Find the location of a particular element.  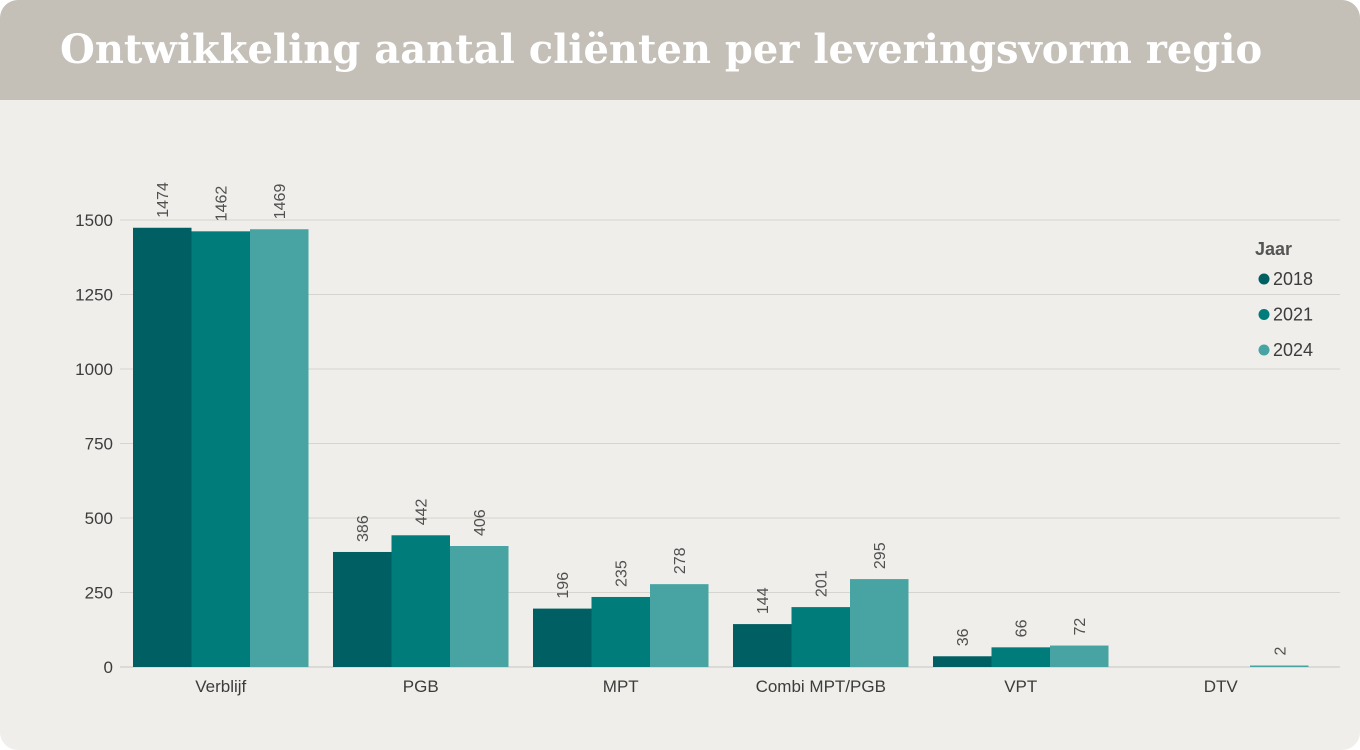

x-tick-label: VPT is located at coordinates (1020, 686).